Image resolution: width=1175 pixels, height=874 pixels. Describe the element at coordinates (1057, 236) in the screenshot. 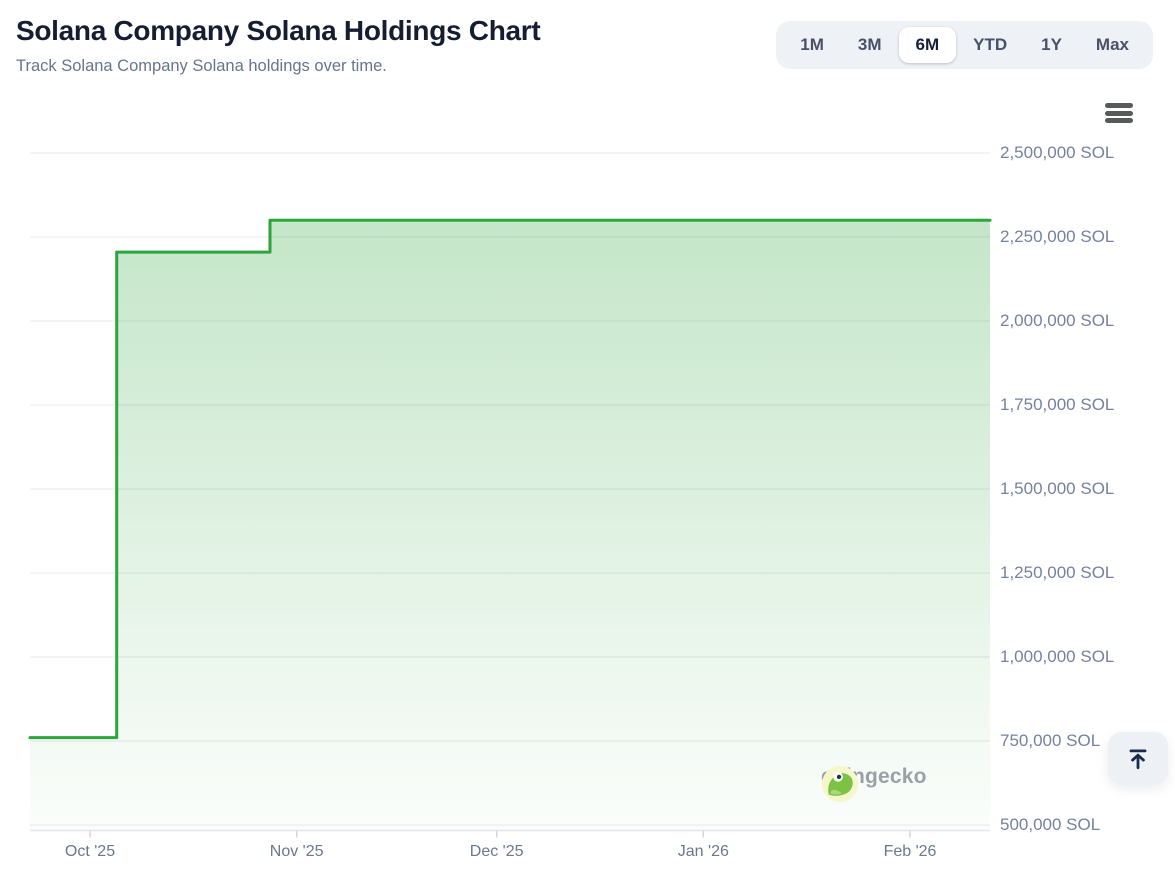

I see `y-axis-label: 2,250,000 SOL` at that location.